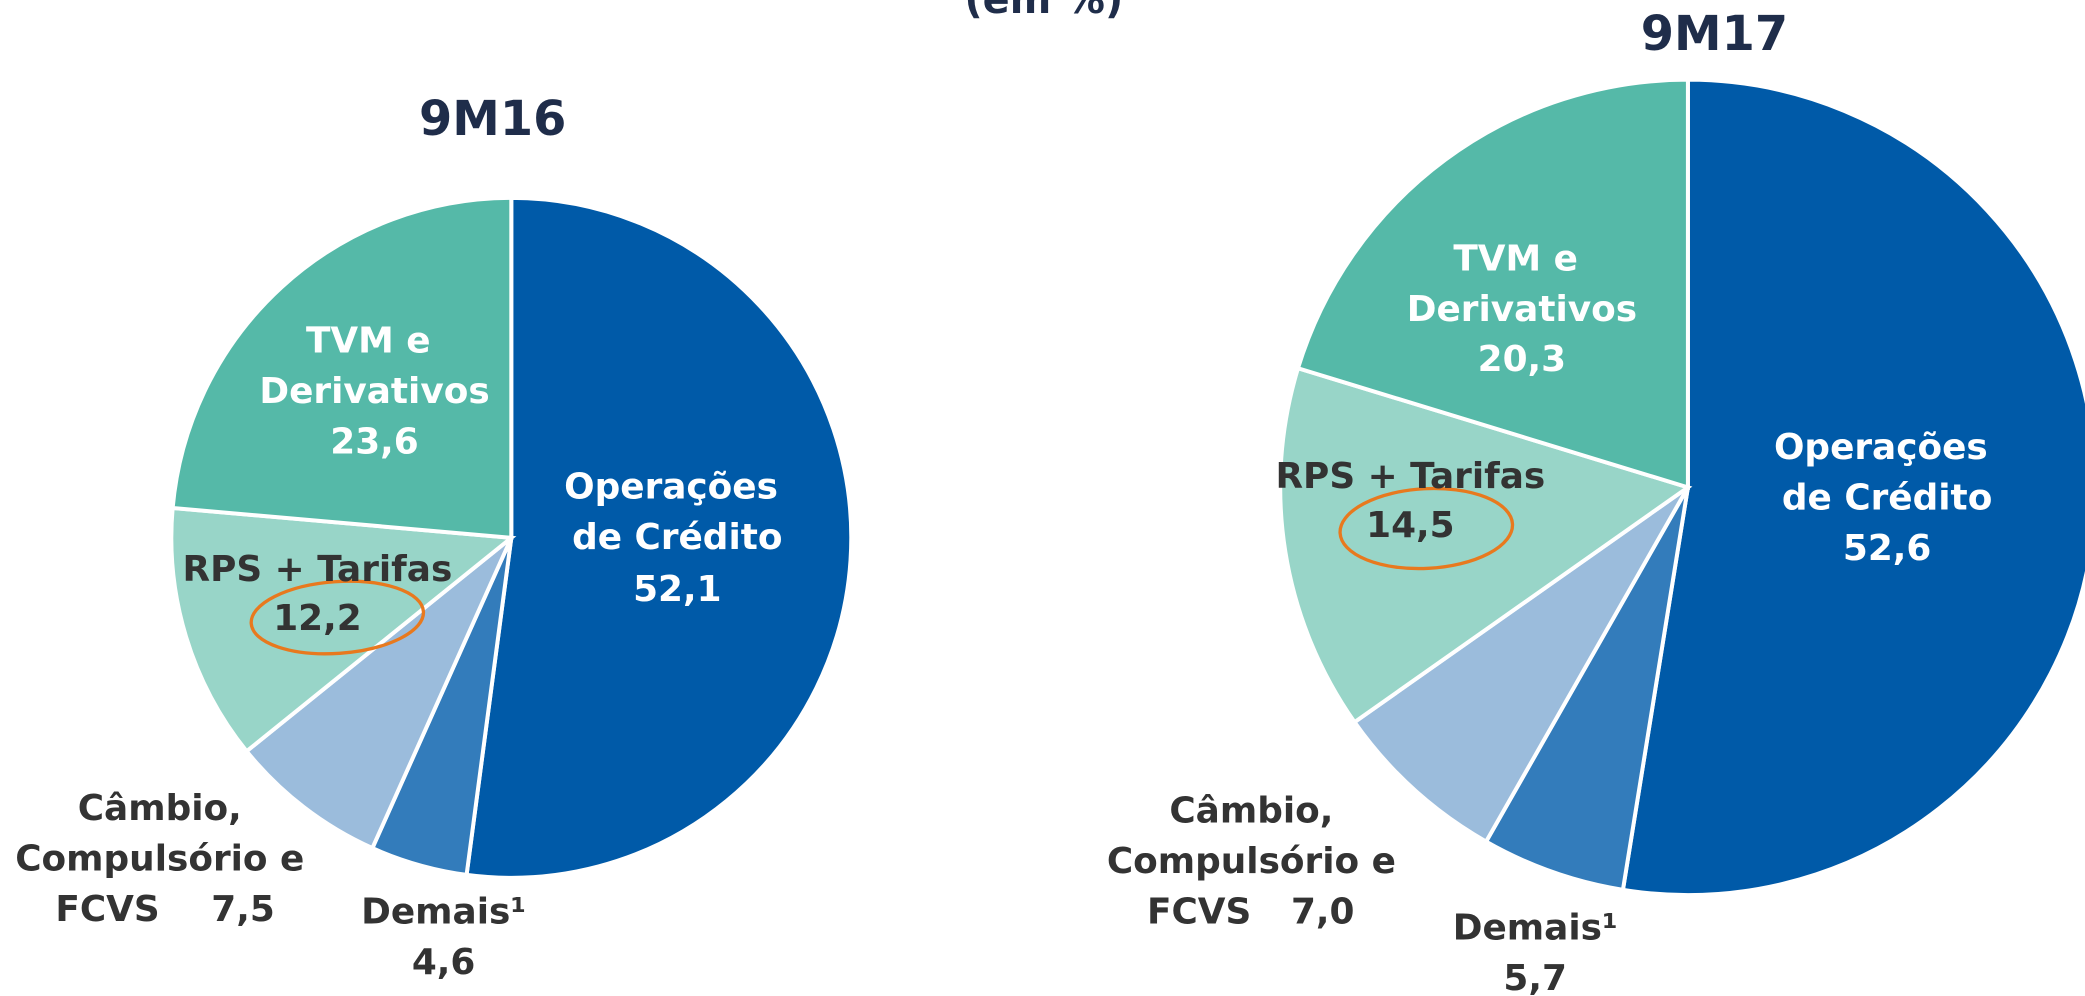  What do you see at coordinates (1410, 525) in the screenshot?
I see `value-label: 14,5` at bounding box center [1410, 525].